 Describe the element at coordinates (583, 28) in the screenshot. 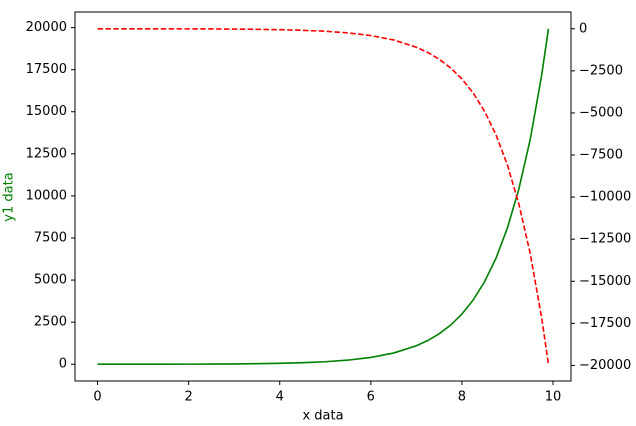

I see `y2-tick-label: 0` at that location.